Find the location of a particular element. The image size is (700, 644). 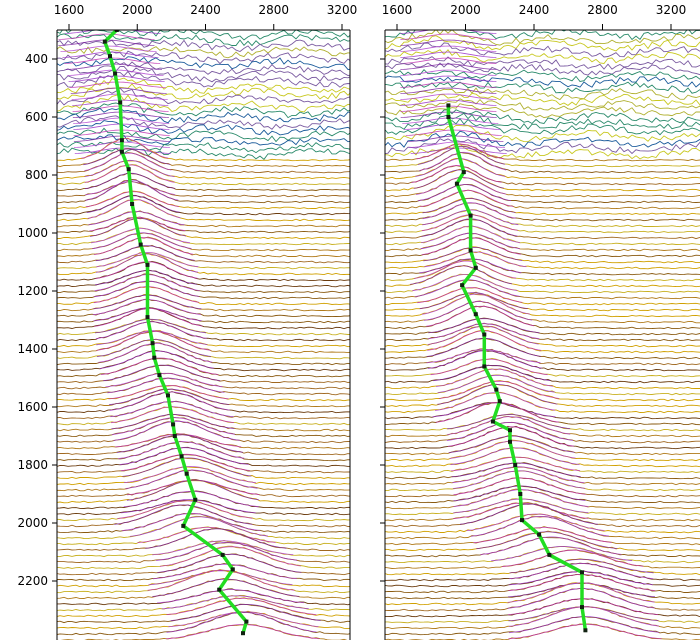

y-tick-label: 400 is located at coordinates (36, 59).